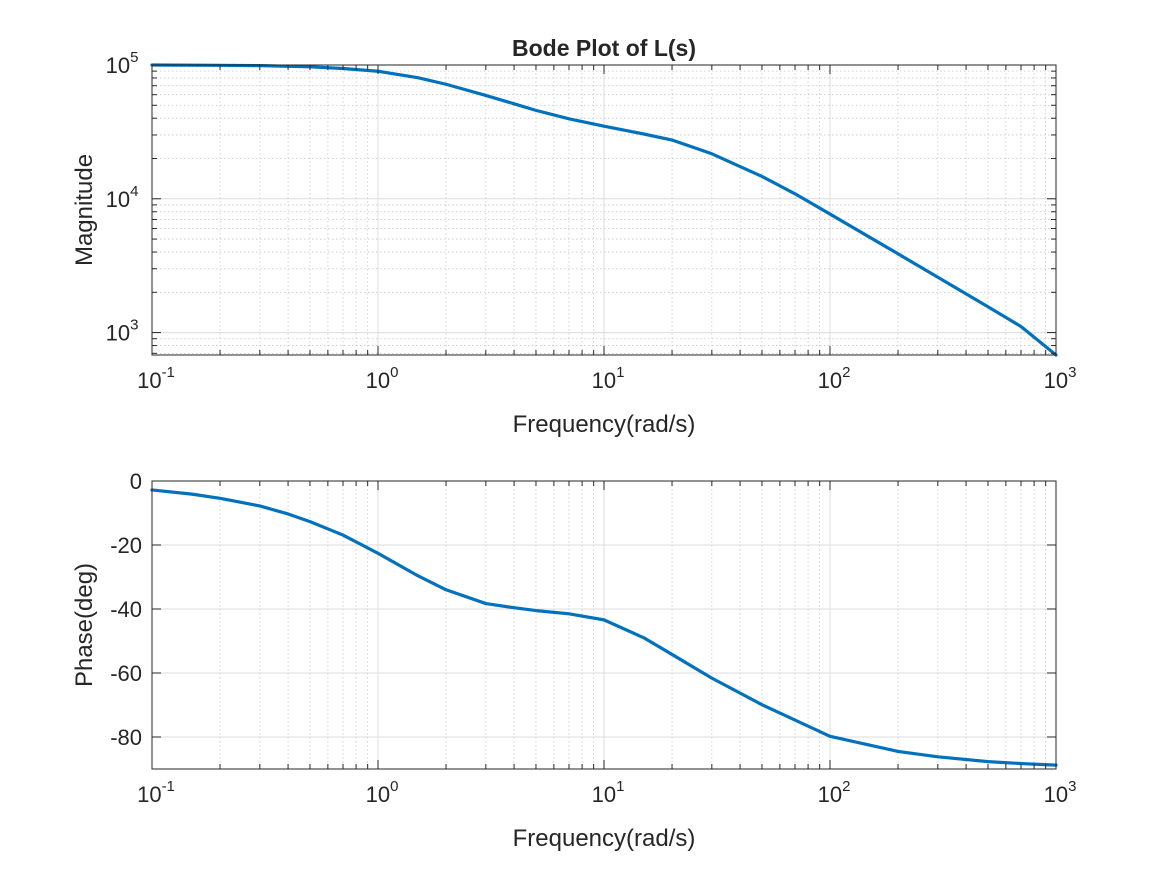  What do you see at coordinates (84, 210) in the screenshot?
I see `y-axis-label: Magnitude` at bounding box center [84, 210].